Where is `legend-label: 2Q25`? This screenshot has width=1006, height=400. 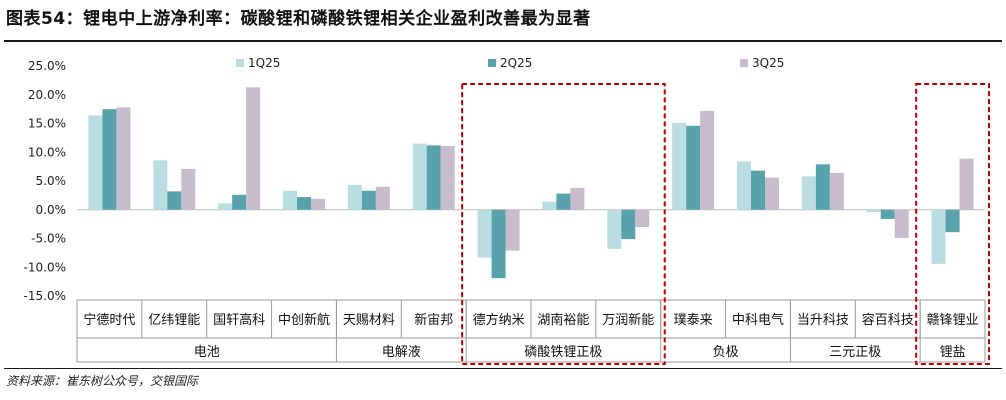
legend-label: 2Q25 is located at coordinates (516, 63).